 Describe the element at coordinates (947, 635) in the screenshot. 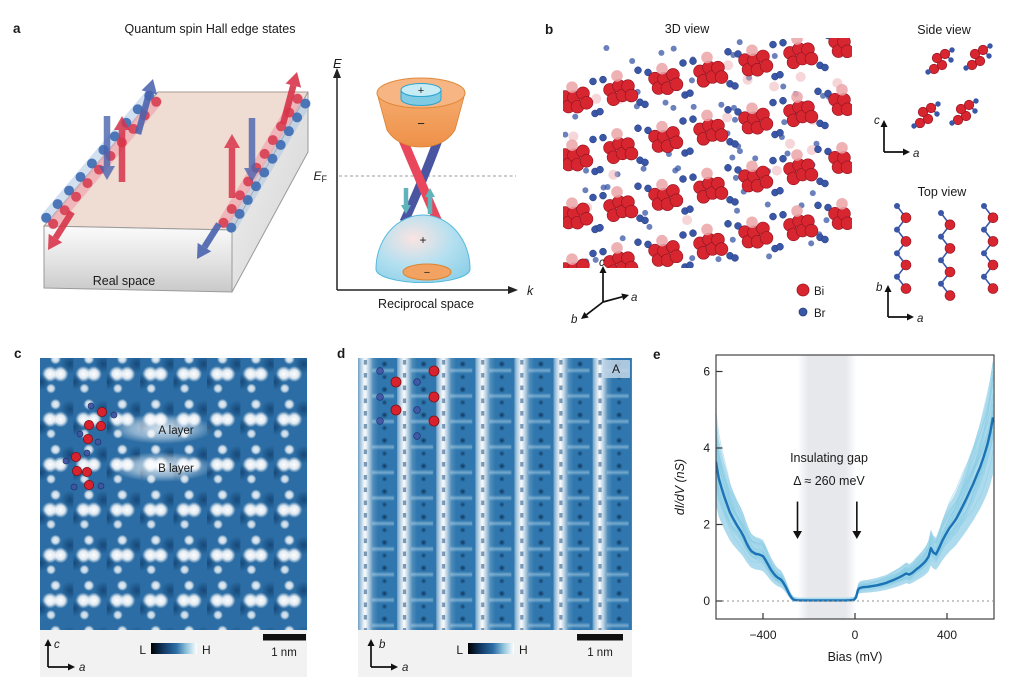

I see `svg-text: 400` at that location.